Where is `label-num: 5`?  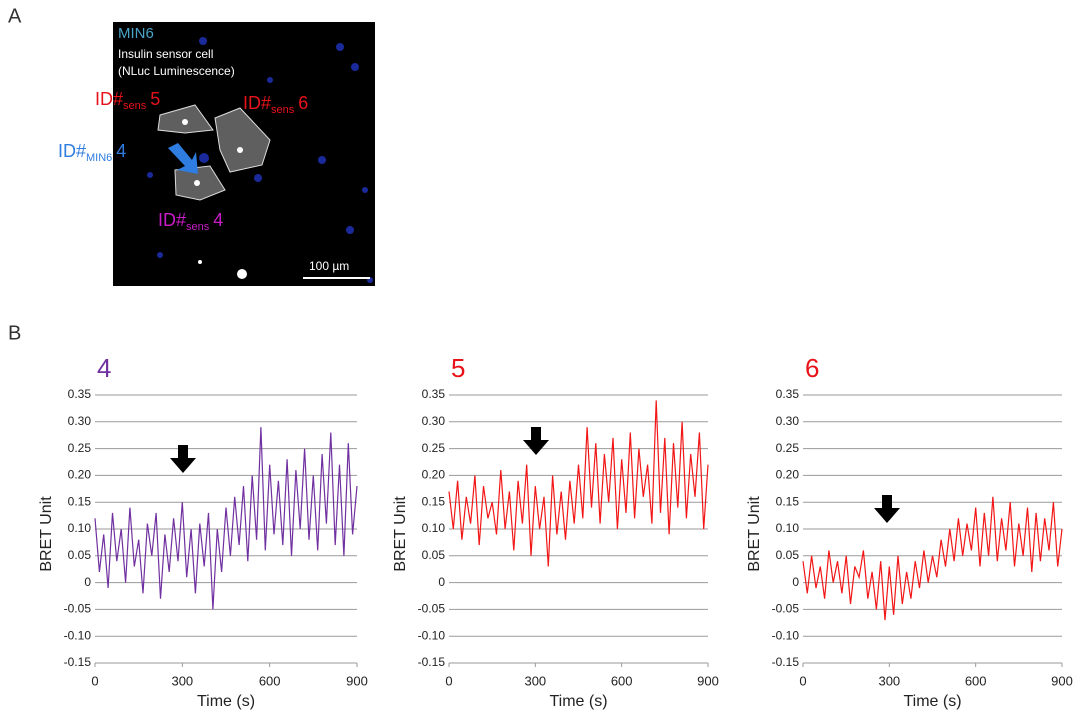
label-num: 5 is located at coordinates (155, 99).